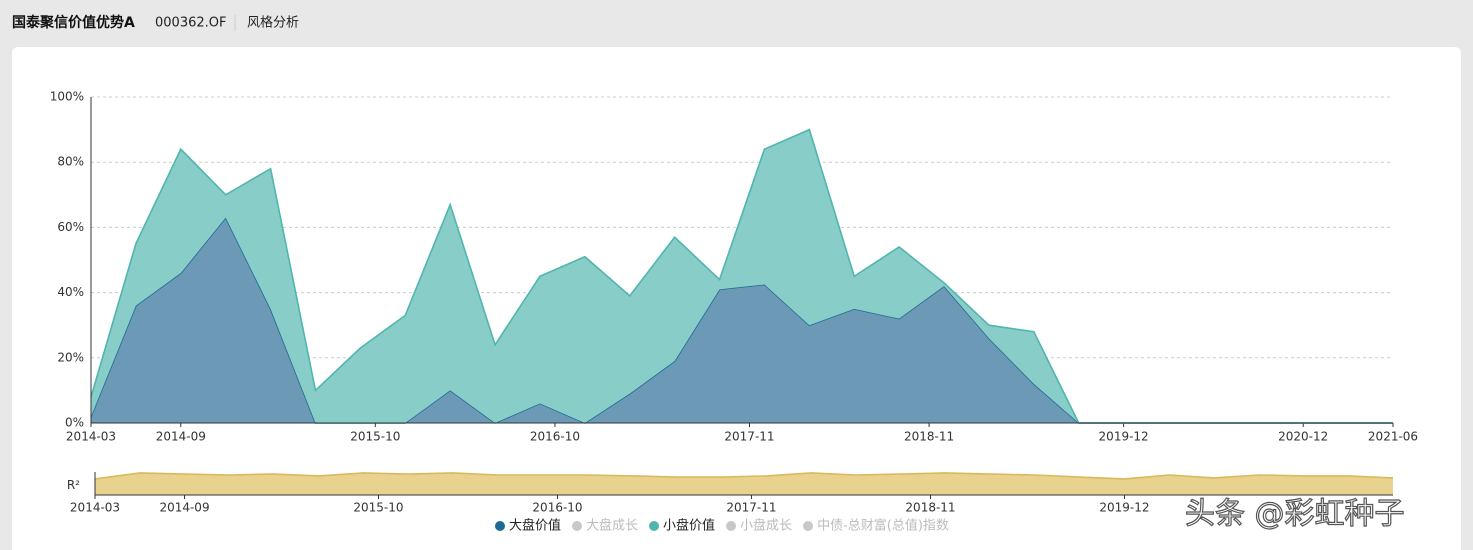 Image resolution: width=1473 pixels, height=550 pixels. Describe the element at coordinates (736, 23) in the screenshot. I see `header-bar` at that location.